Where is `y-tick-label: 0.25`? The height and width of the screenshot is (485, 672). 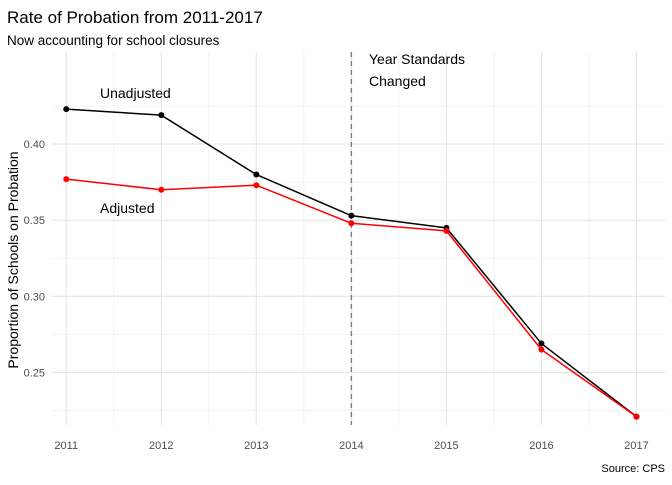
y-tick-label: 0.25 is located at coordinates (34, 373).